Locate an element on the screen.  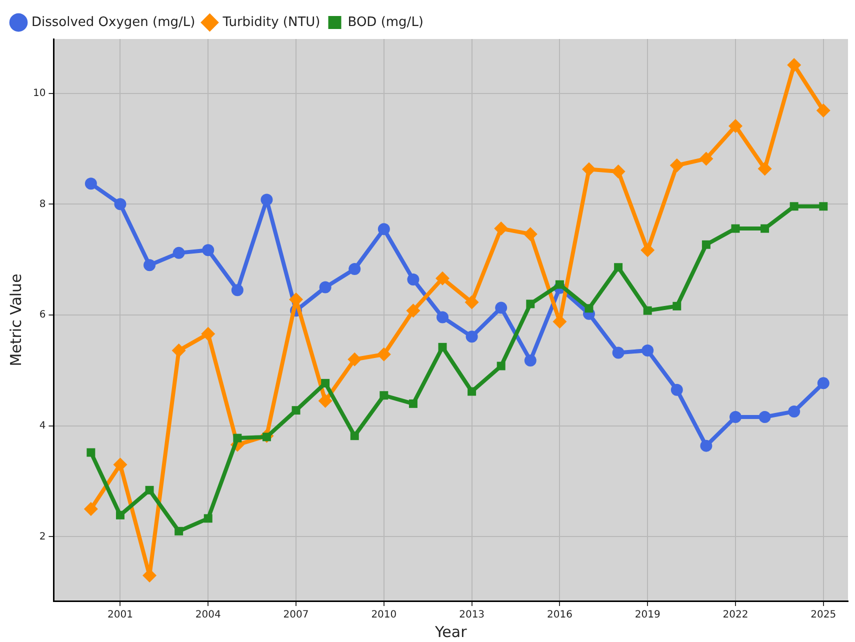
y-tick-label: 10 is located at coordinates (39, 93).